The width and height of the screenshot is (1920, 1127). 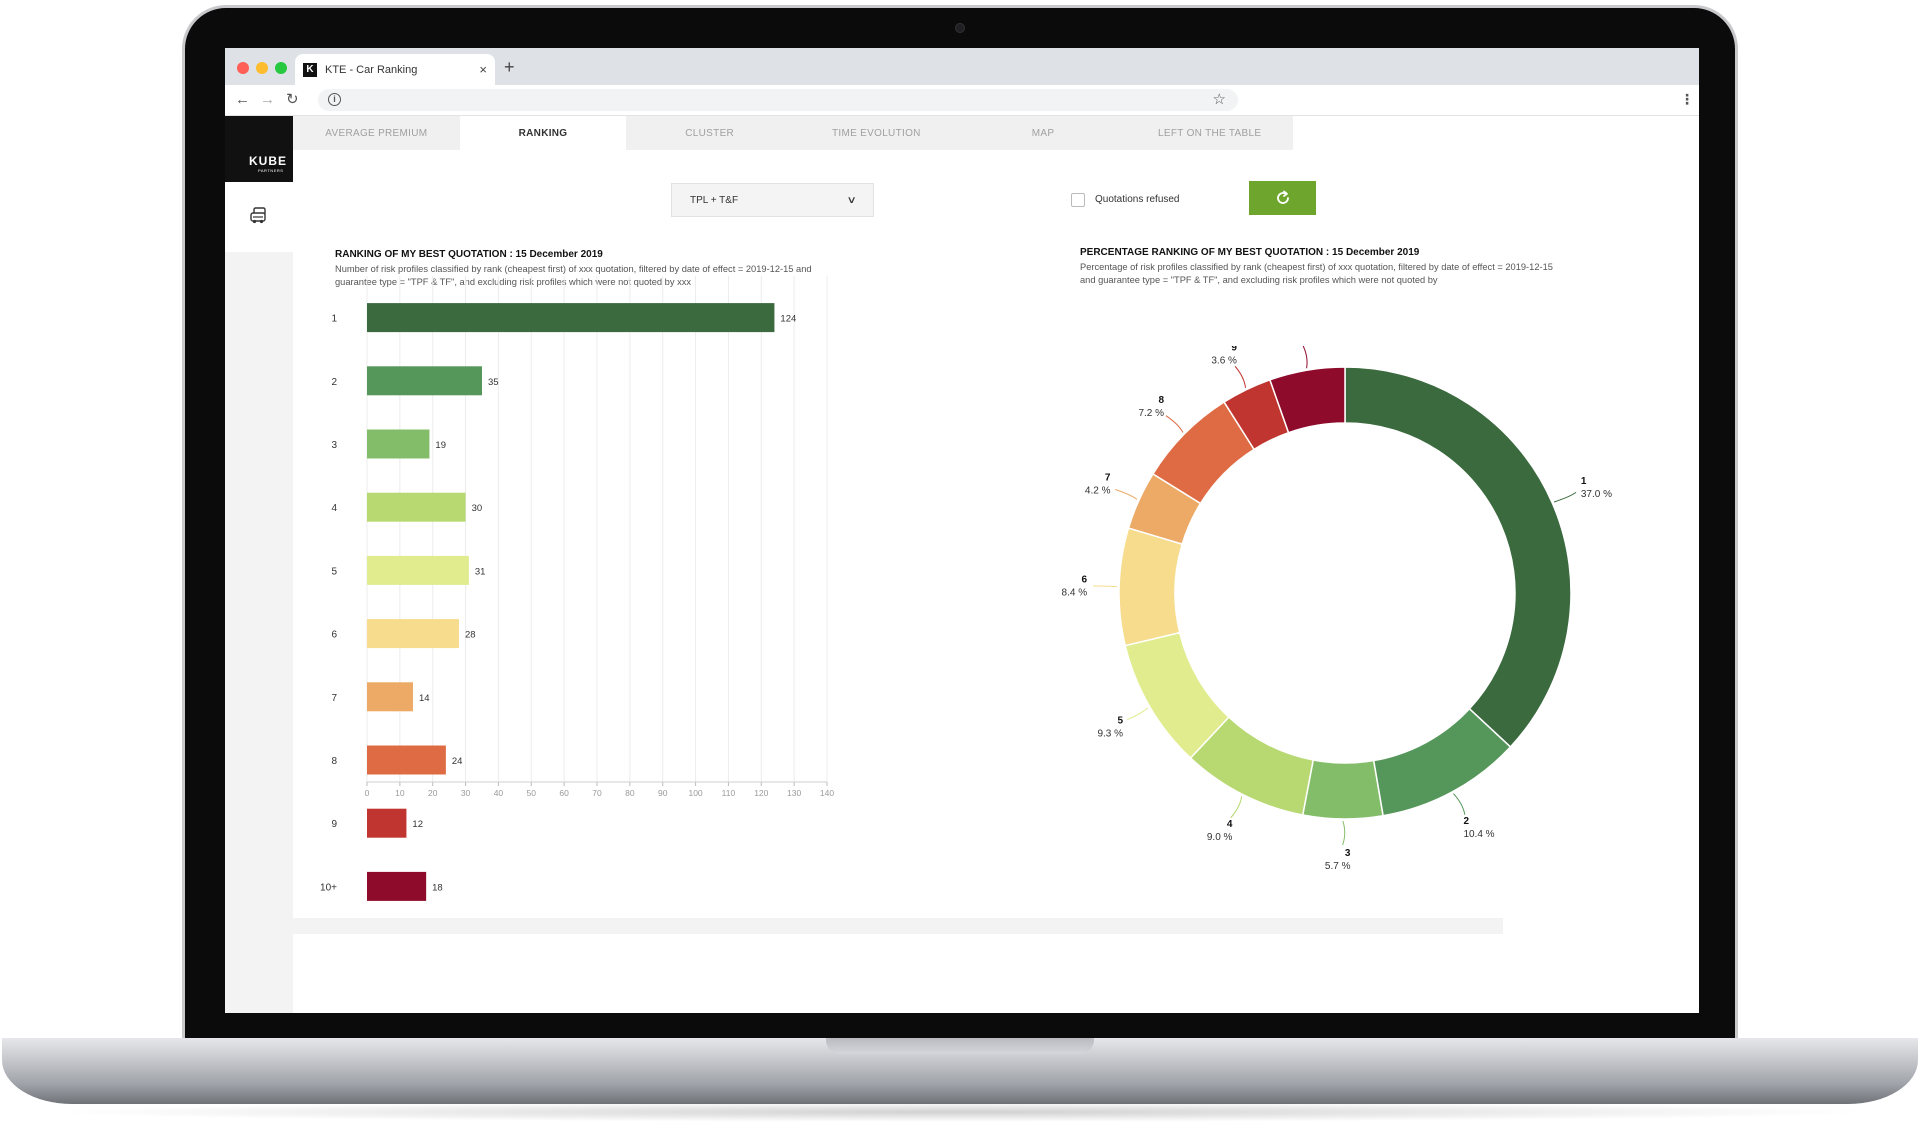 I want to click on x-tick-label: 140, so click(x=827, y=793).